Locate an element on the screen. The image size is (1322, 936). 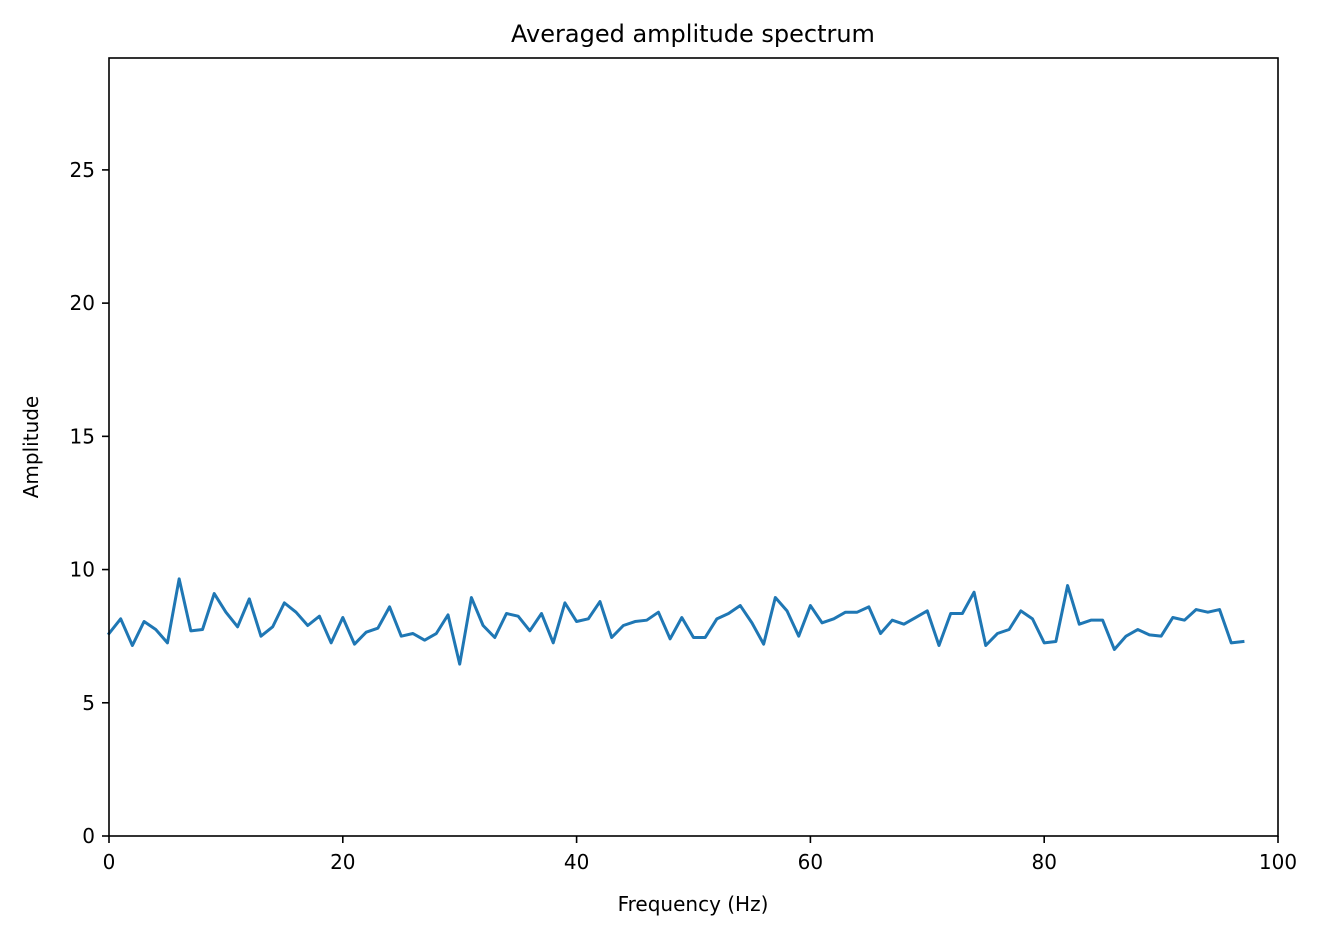
x-tick-label: 80 is located at coordinates (1043, 862).